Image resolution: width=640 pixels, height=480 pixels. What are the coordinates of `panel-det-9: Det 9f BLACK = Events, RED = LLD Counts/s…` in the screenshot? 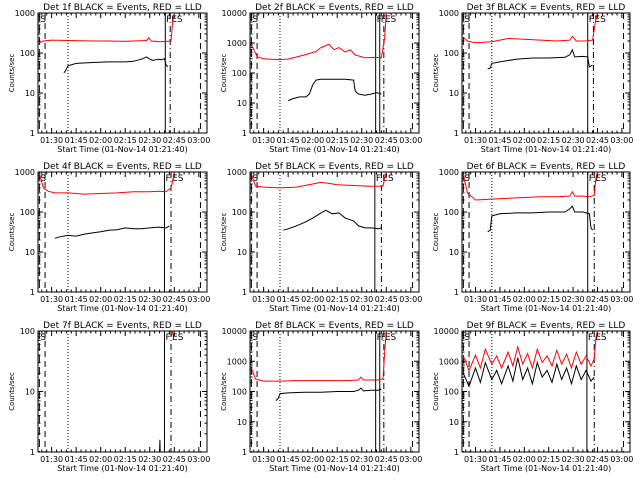 It's located at (532, 397).